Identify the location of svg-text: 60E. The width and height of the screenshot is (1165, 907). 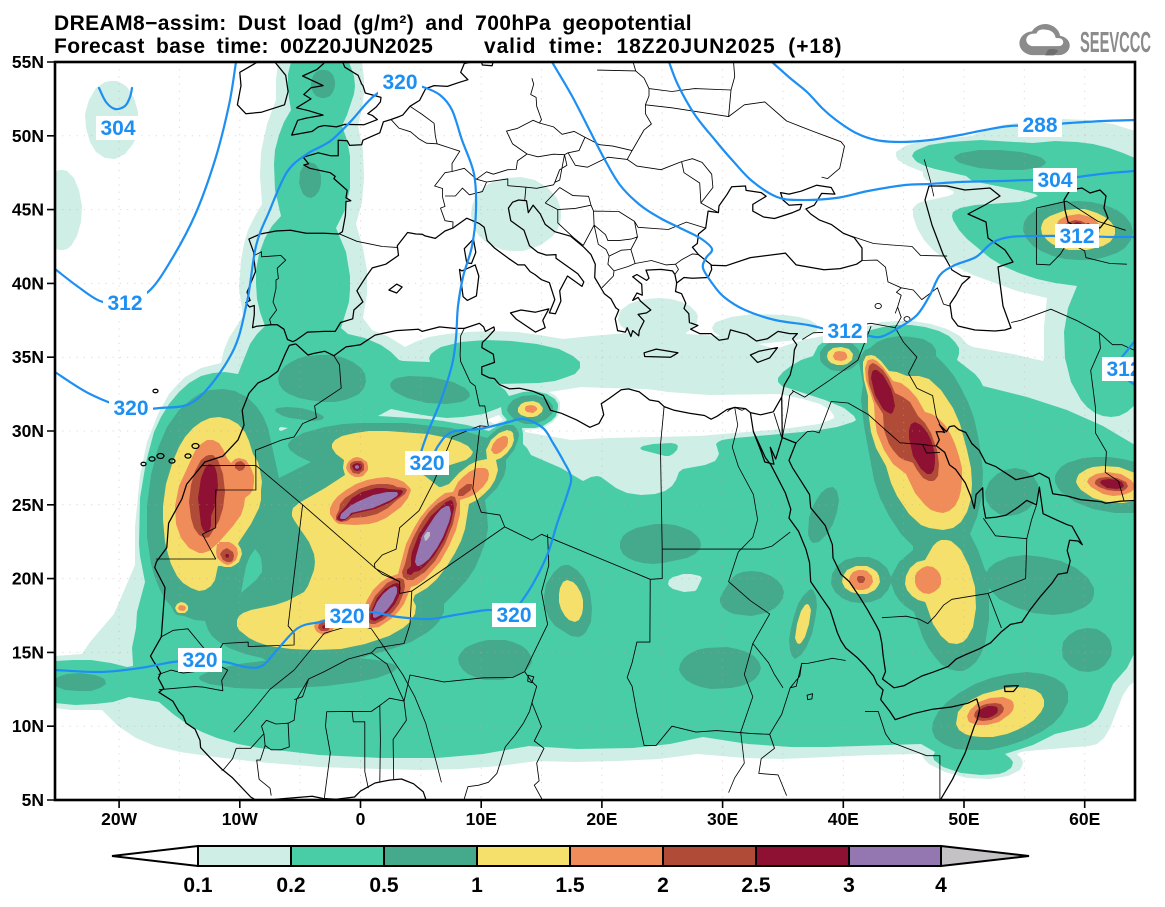
(1084, 819).